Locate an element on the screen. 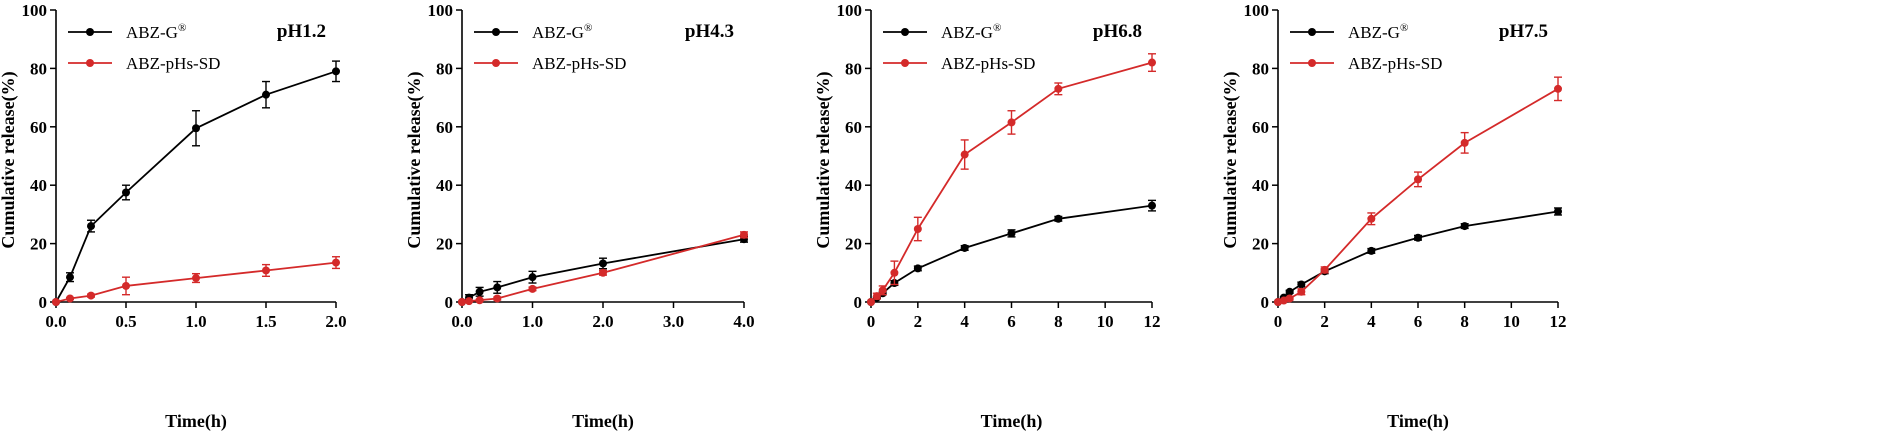 This screenshot has width=1904, height=433. legend-label: ABZ-pHs-SD is located at coordinates (173, 63).